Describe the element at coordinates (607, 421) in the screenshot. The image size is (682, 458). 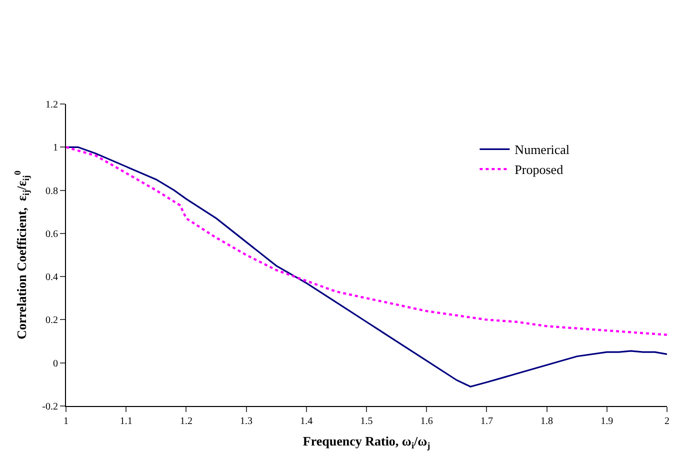
I see `x-tick-label: 1.9` at that location.